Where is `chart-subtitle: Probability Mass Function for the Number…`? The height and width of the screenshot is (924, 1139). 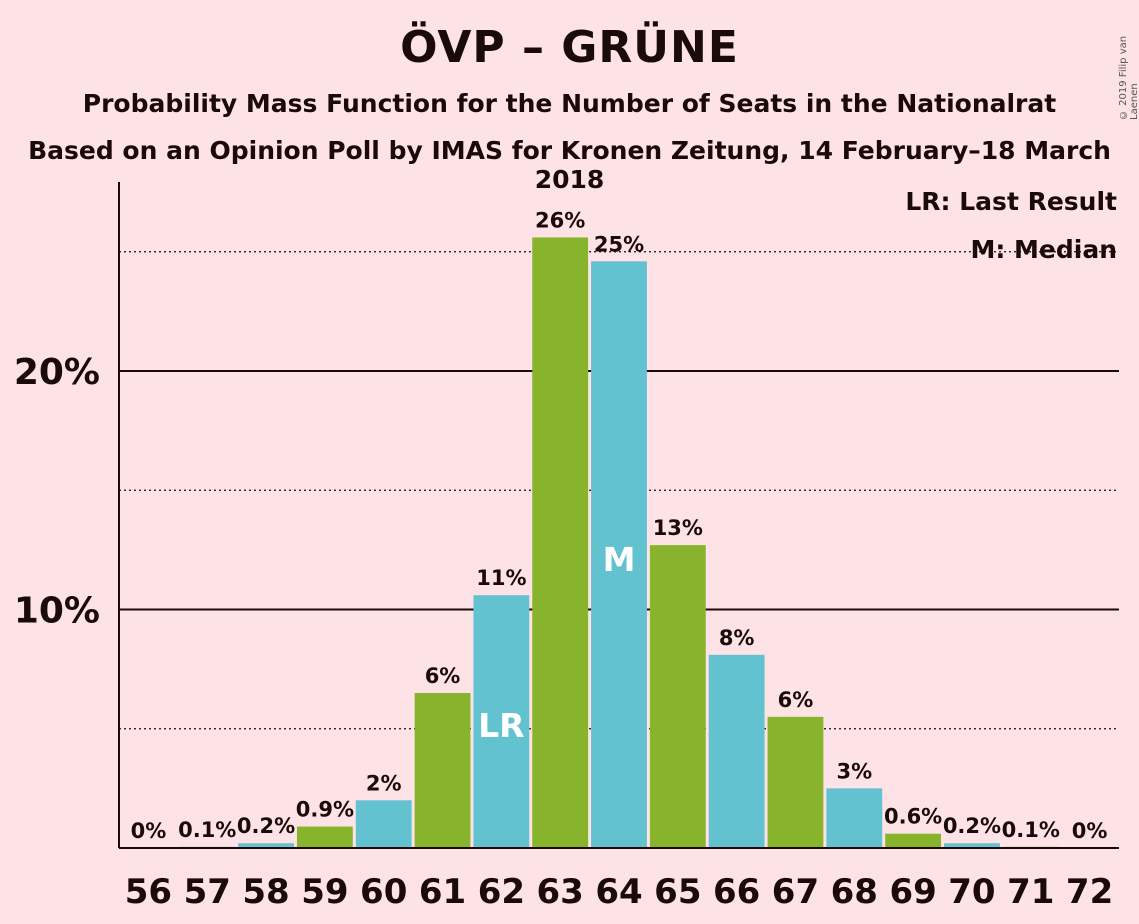
chart-subtitle: Probability Mass Function for the Number… is located at coordinates (569, 103).